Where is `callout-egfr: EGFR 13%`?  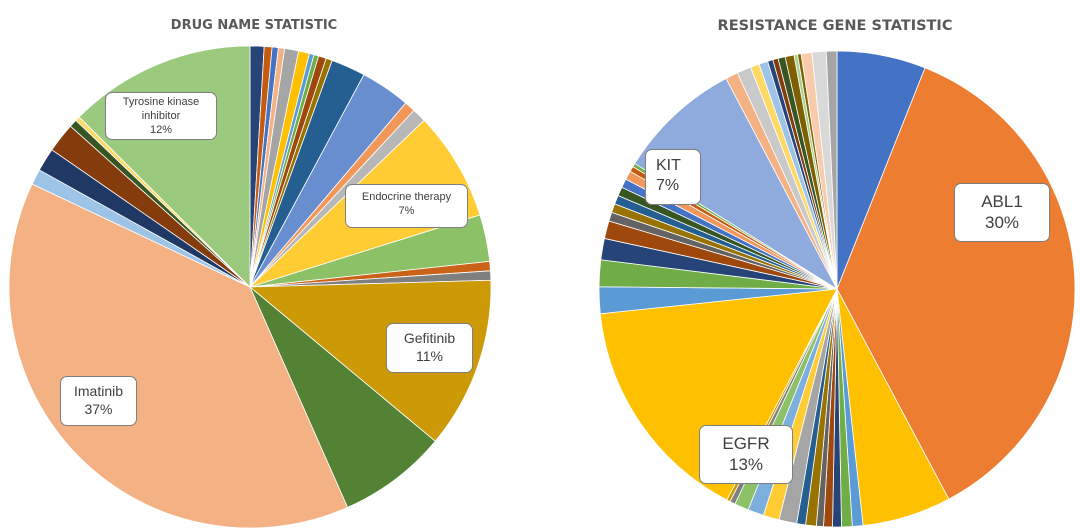 callout-egfr: EGFR 13% is located at coordinates (746, 454).